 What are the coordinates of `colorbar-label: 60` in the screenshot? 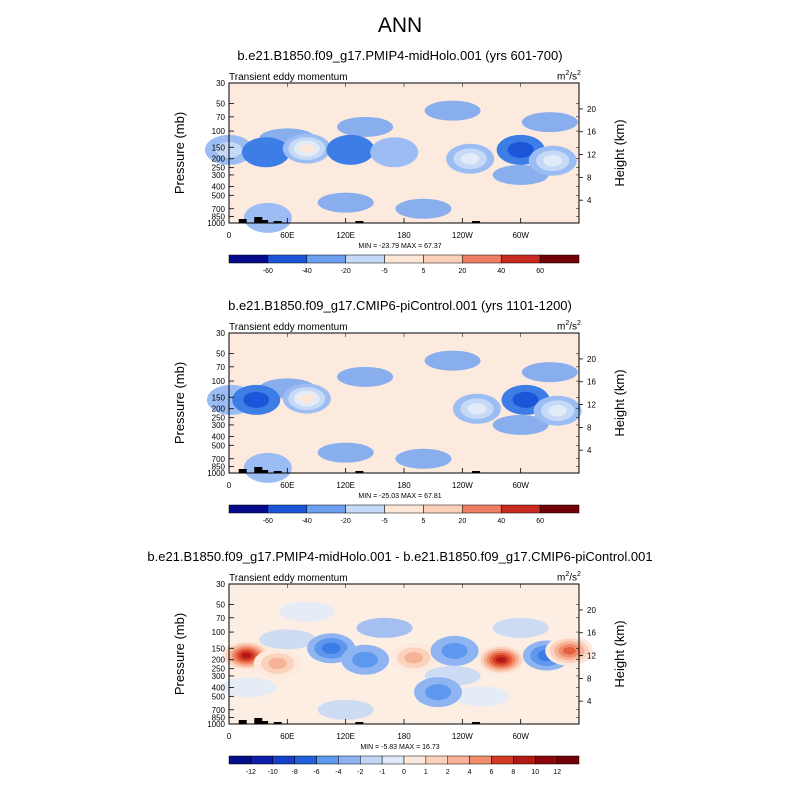 It's located at (540, 271).